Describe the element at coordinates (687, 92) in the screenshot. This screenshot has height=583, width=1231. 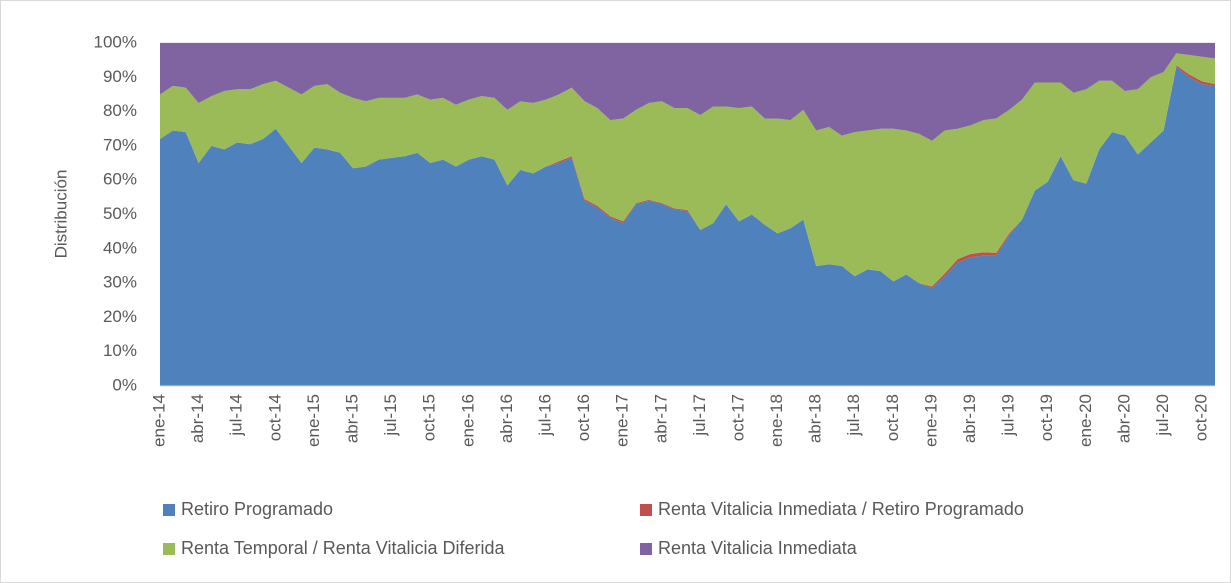
I see `area` at that location.